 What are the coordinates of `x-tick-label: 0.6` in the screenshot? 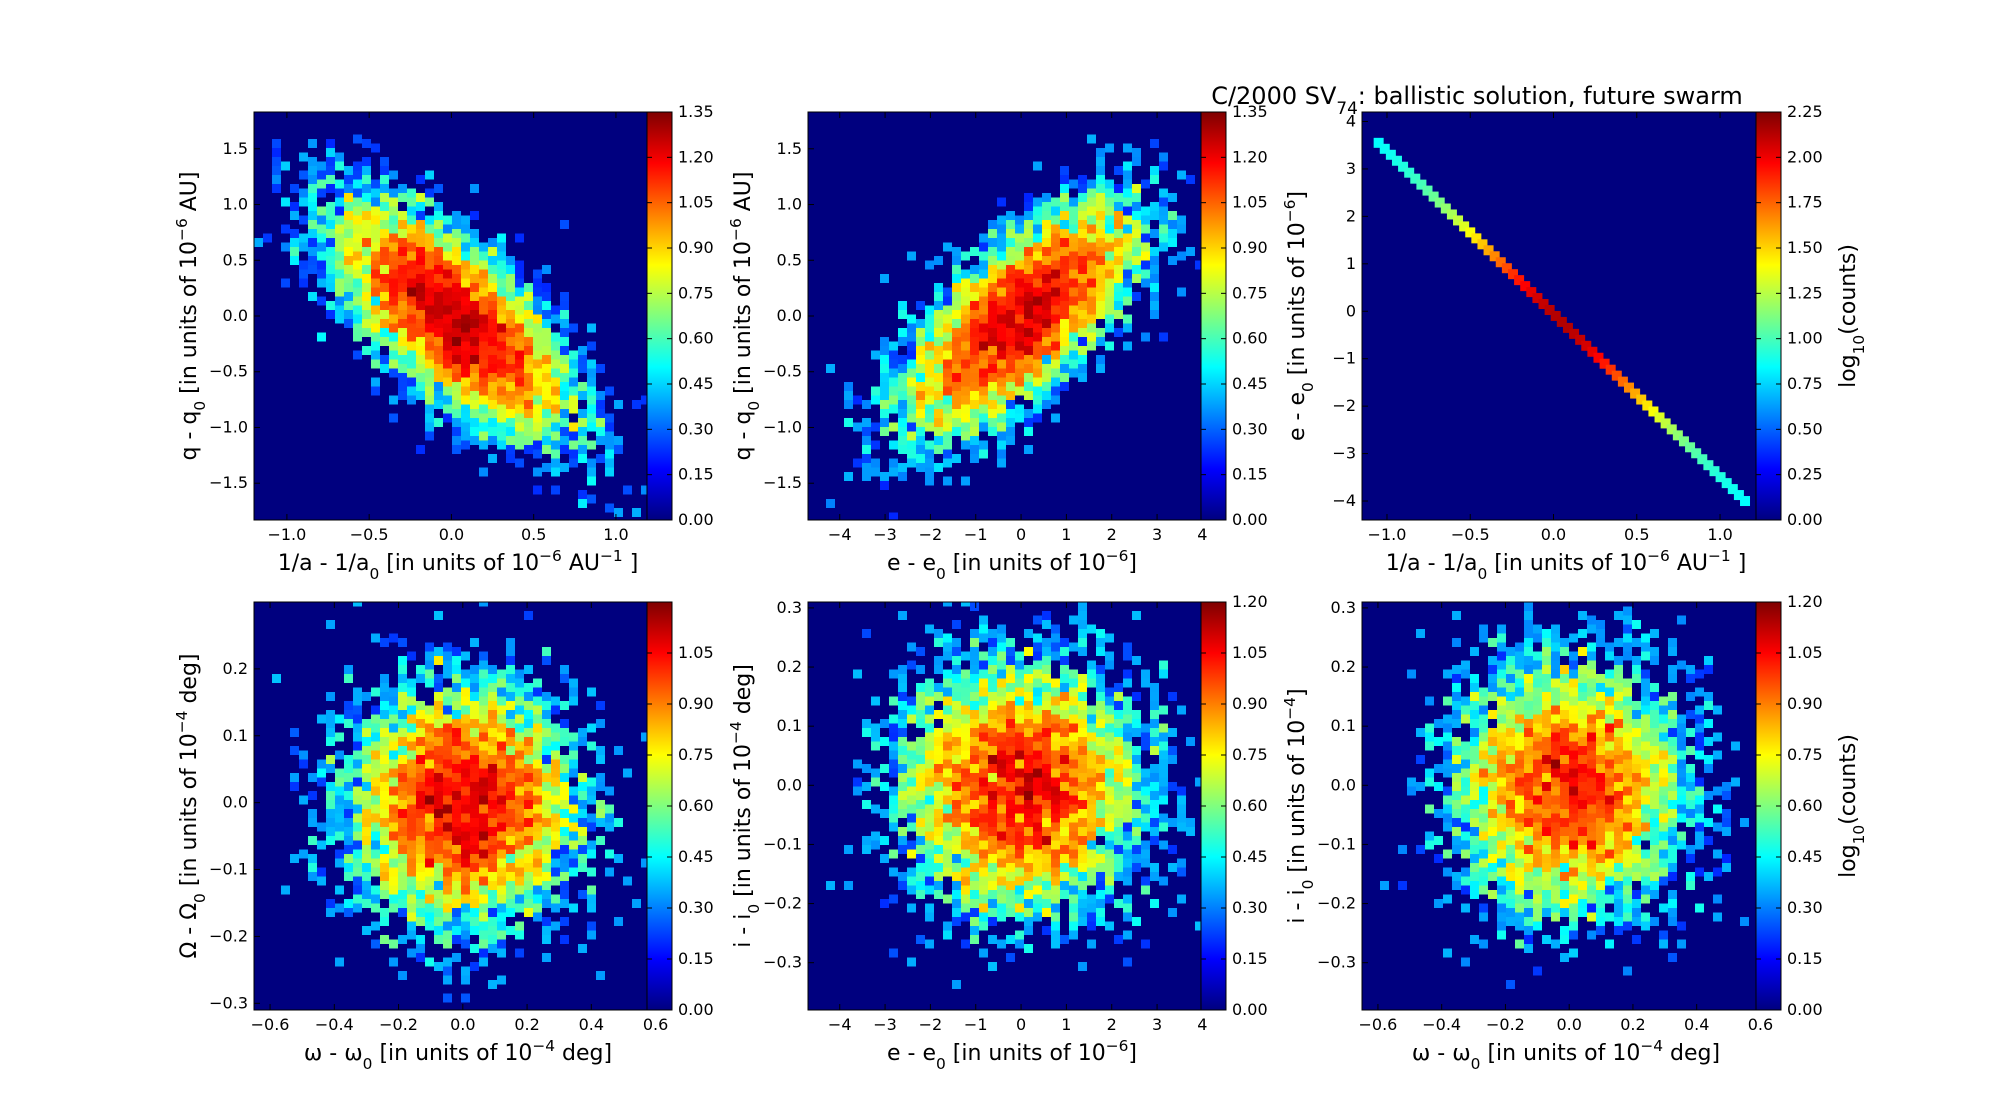 It's located at (655, 1024).